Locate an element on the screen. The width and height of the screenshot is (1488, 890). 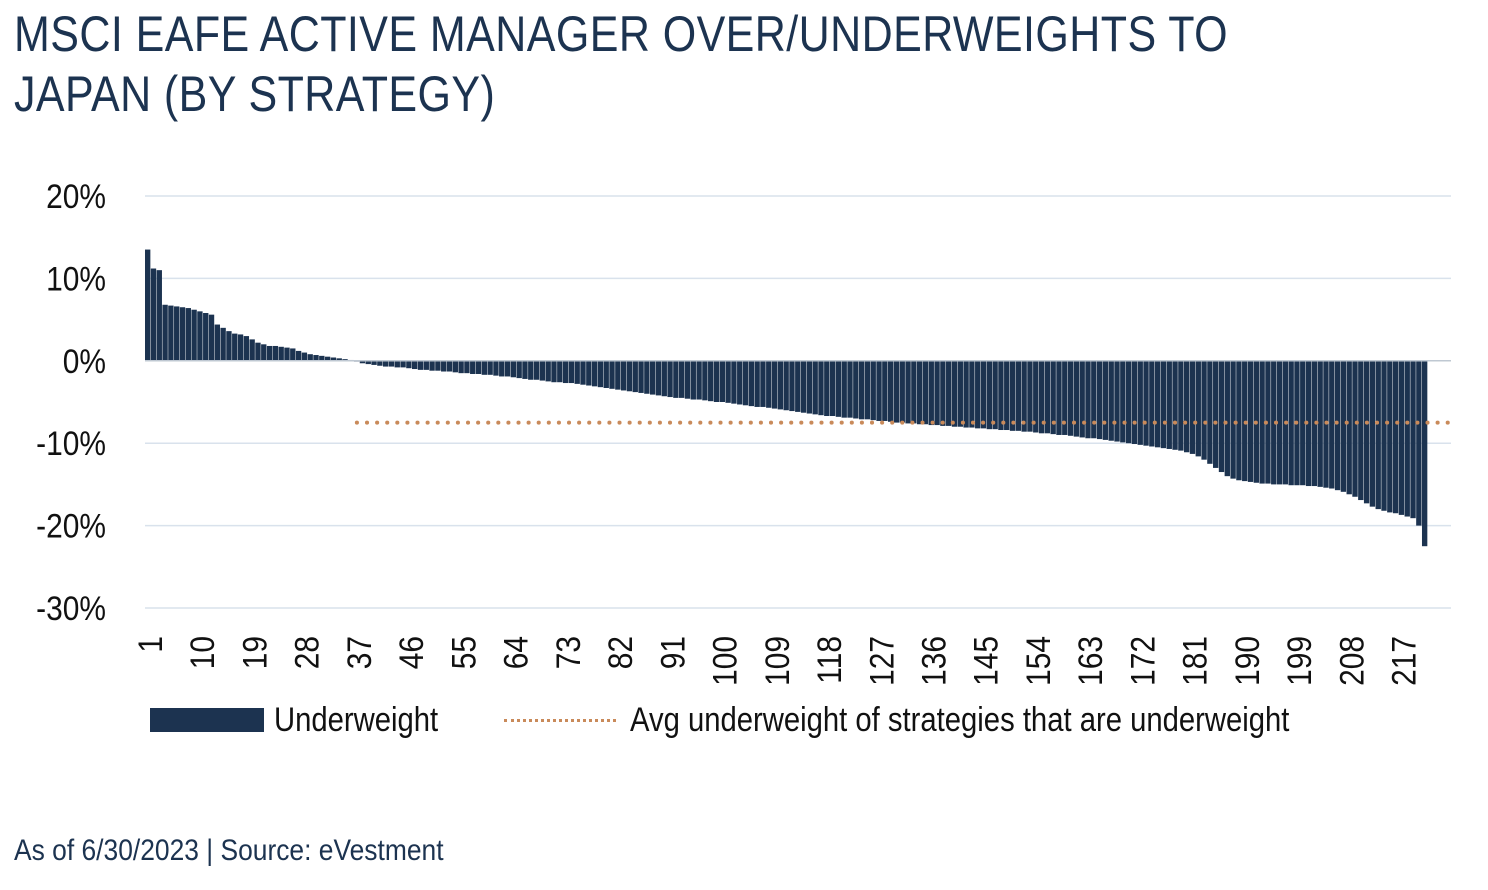
x-tick-label: 145 is located at coordinates (986, 661).